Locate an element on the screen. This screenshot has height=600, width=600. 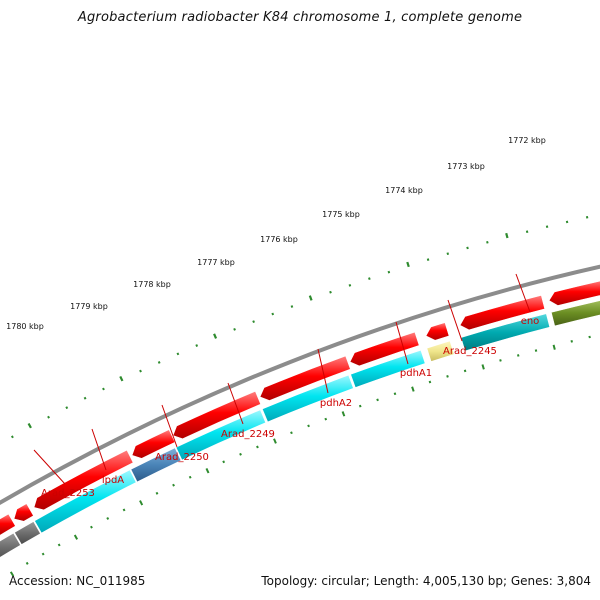
gene-label: Arad_2250 is located at coordinates (182, 457).